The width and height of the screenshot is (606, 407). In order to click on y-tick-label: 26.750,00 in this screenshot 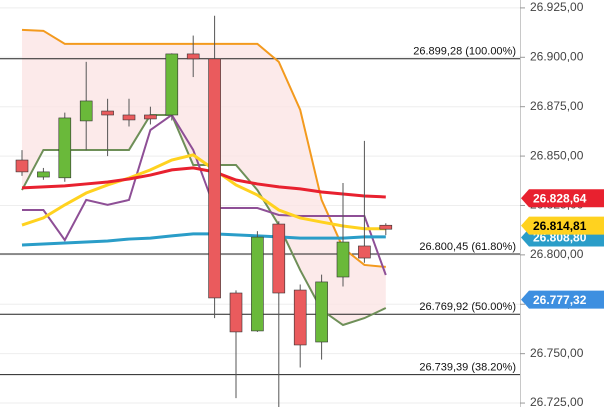, I will do `click(557, 353)`.